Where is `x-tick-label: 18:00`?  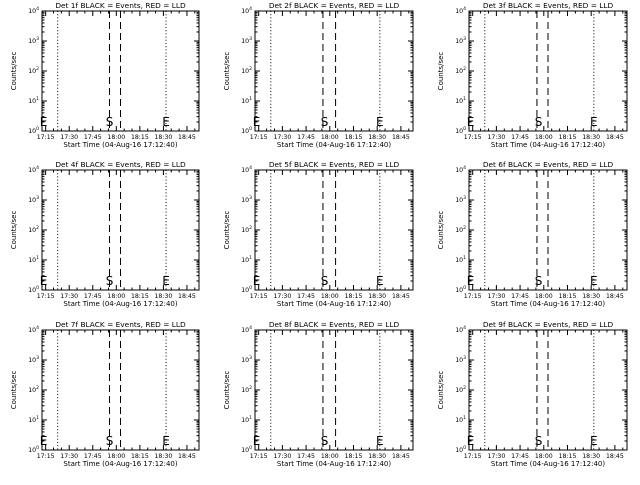 x-tick-label: 18:00 is located at coordinates (116, 296).